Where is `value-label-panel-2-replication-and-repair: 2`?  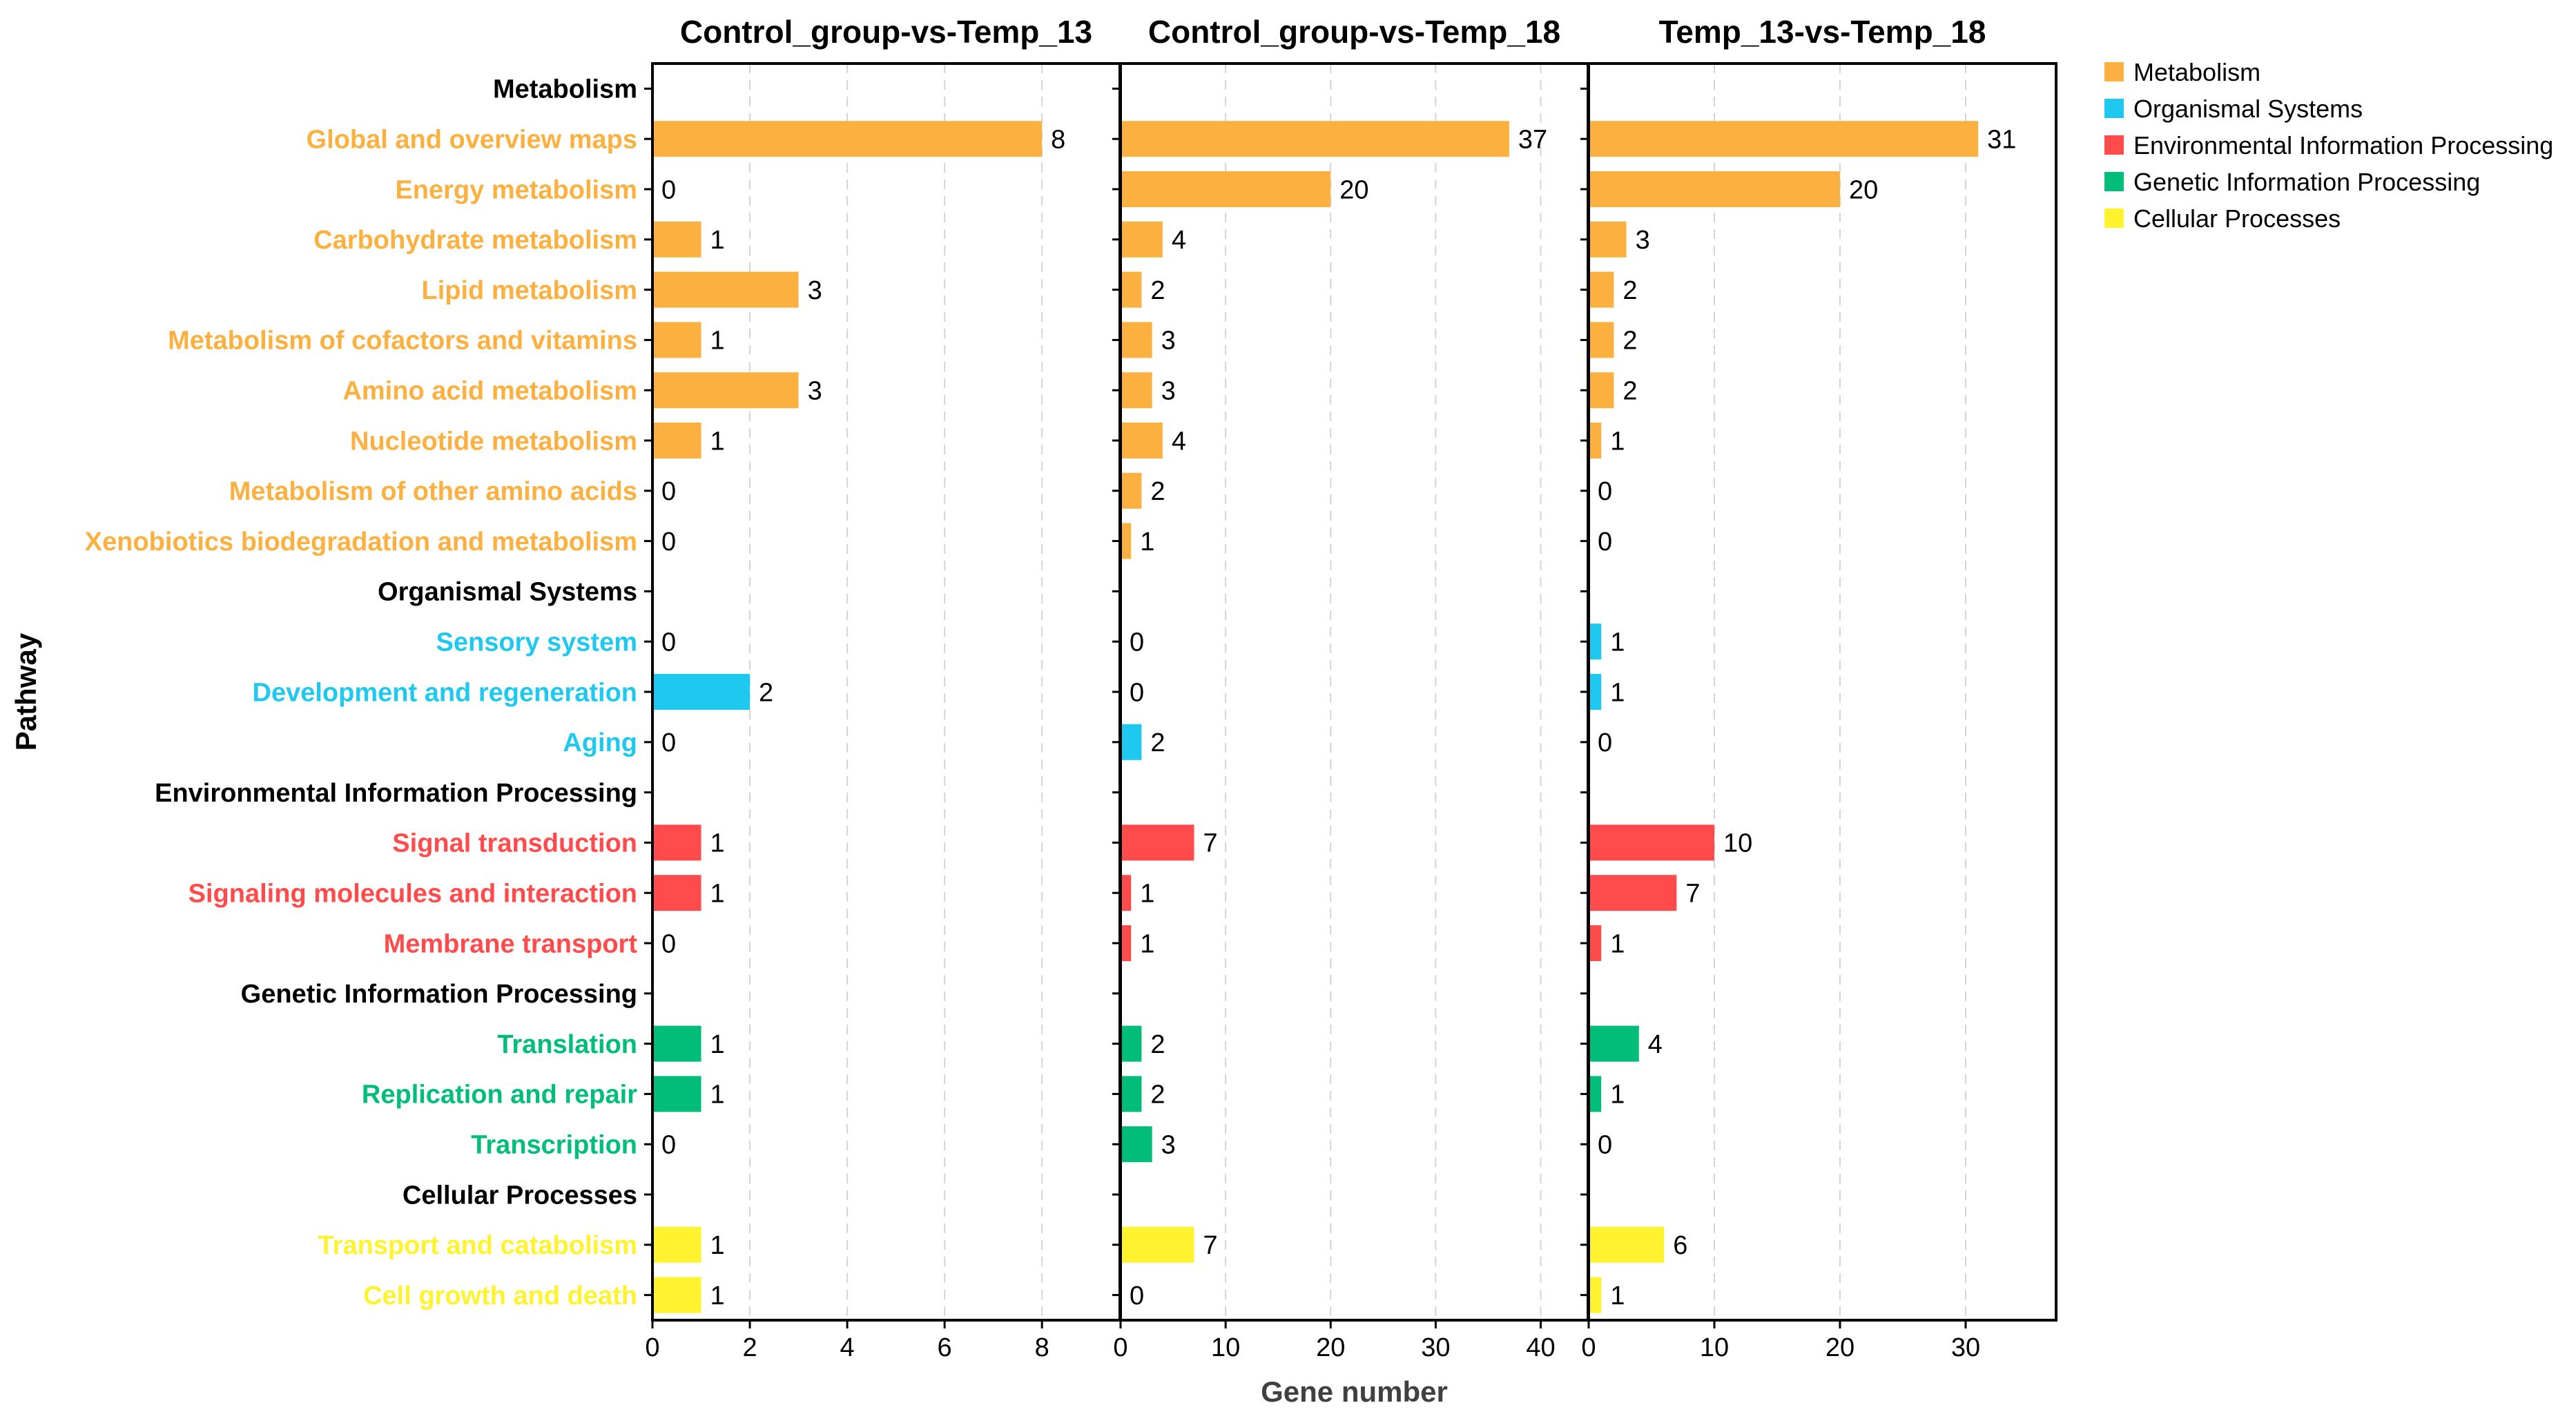
value-label-panel-2-replication-and-repair: 2 is located at coordinates (1157, 1095).